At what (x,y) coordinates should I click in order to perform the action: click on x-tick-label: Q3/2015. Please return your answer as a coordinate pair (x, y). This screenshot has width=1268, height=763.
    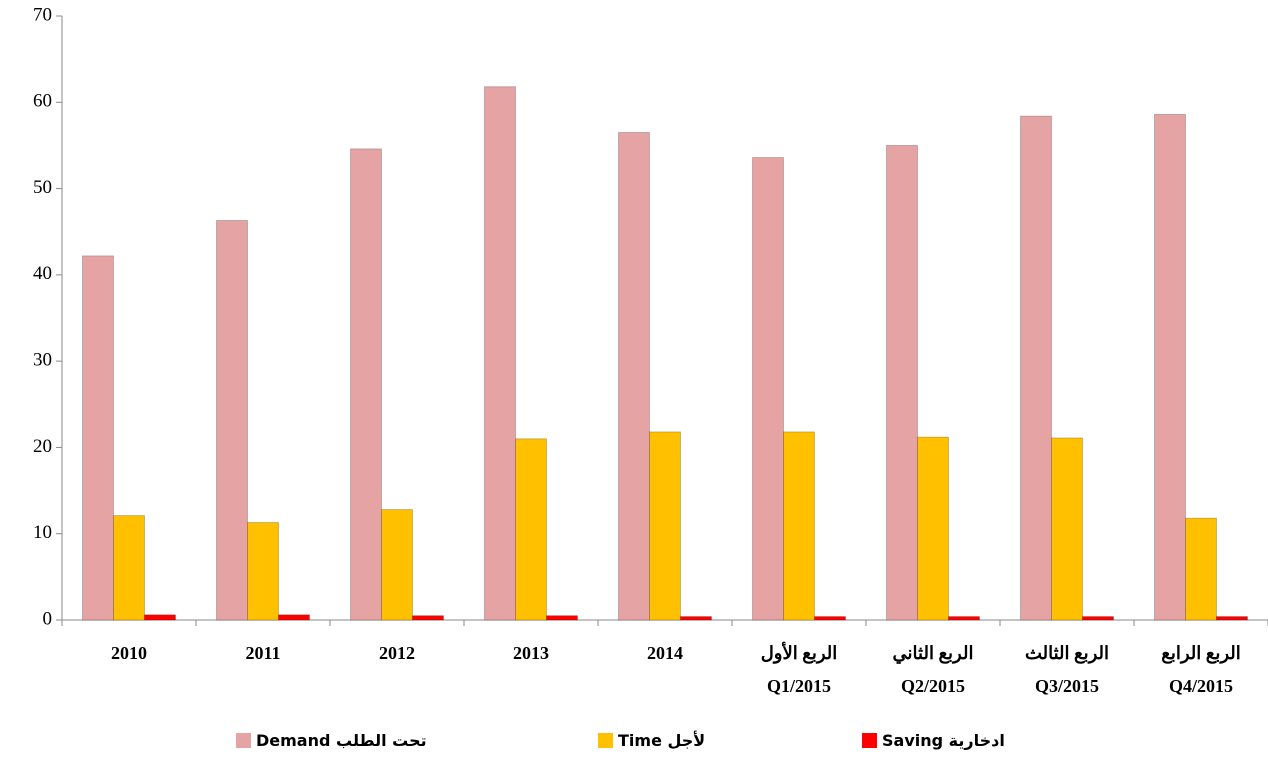
    Looking at the image, I should click on (1067, 686).